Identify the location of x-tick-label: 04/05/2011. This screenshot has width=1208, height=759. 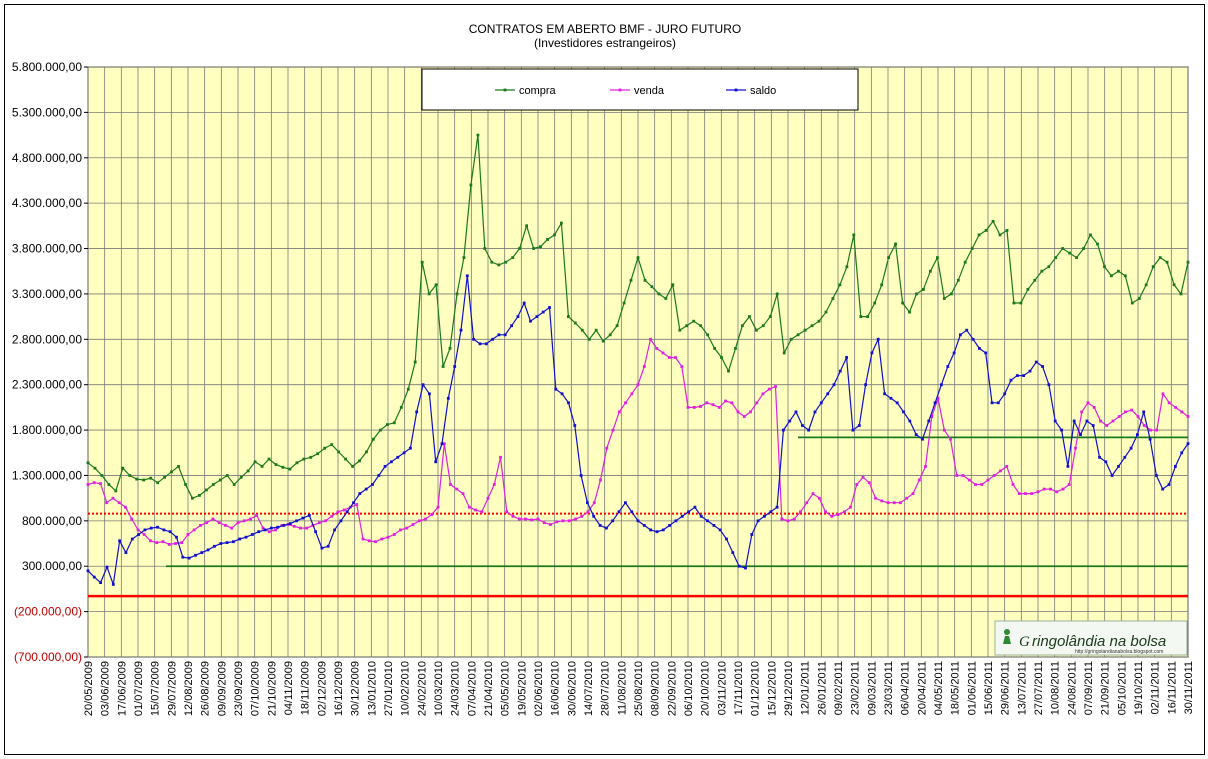
(939, 688).